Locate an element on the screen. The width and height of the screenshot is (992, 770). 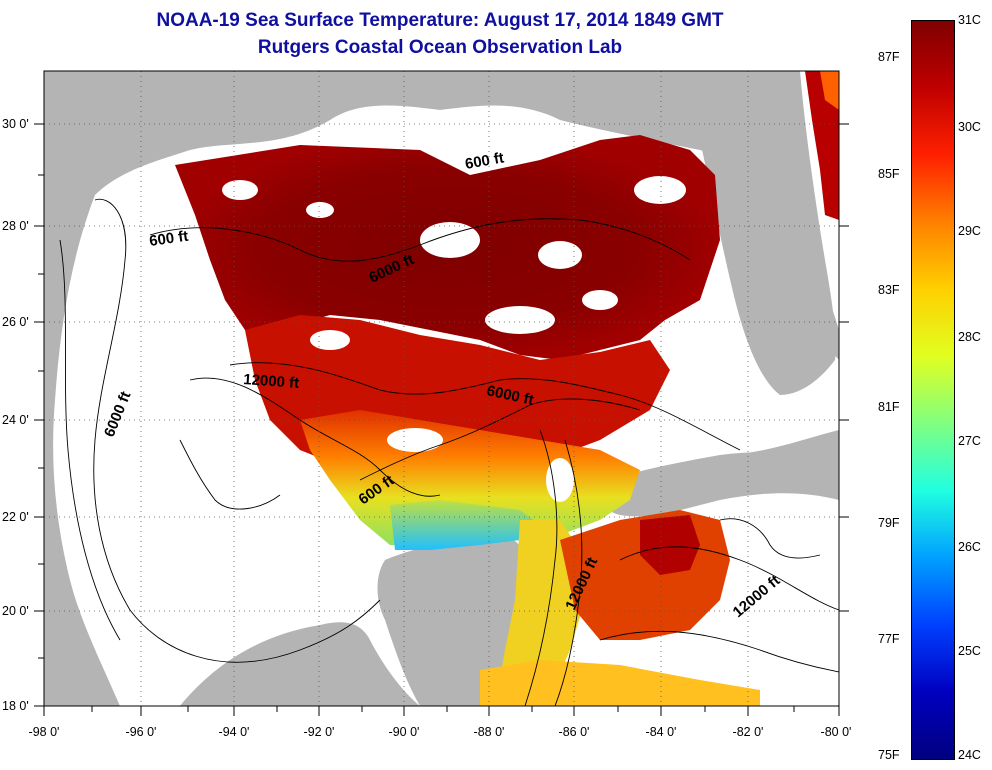
colorbar-fahrenheit-label: 83F is located at coordinates (889, 290).